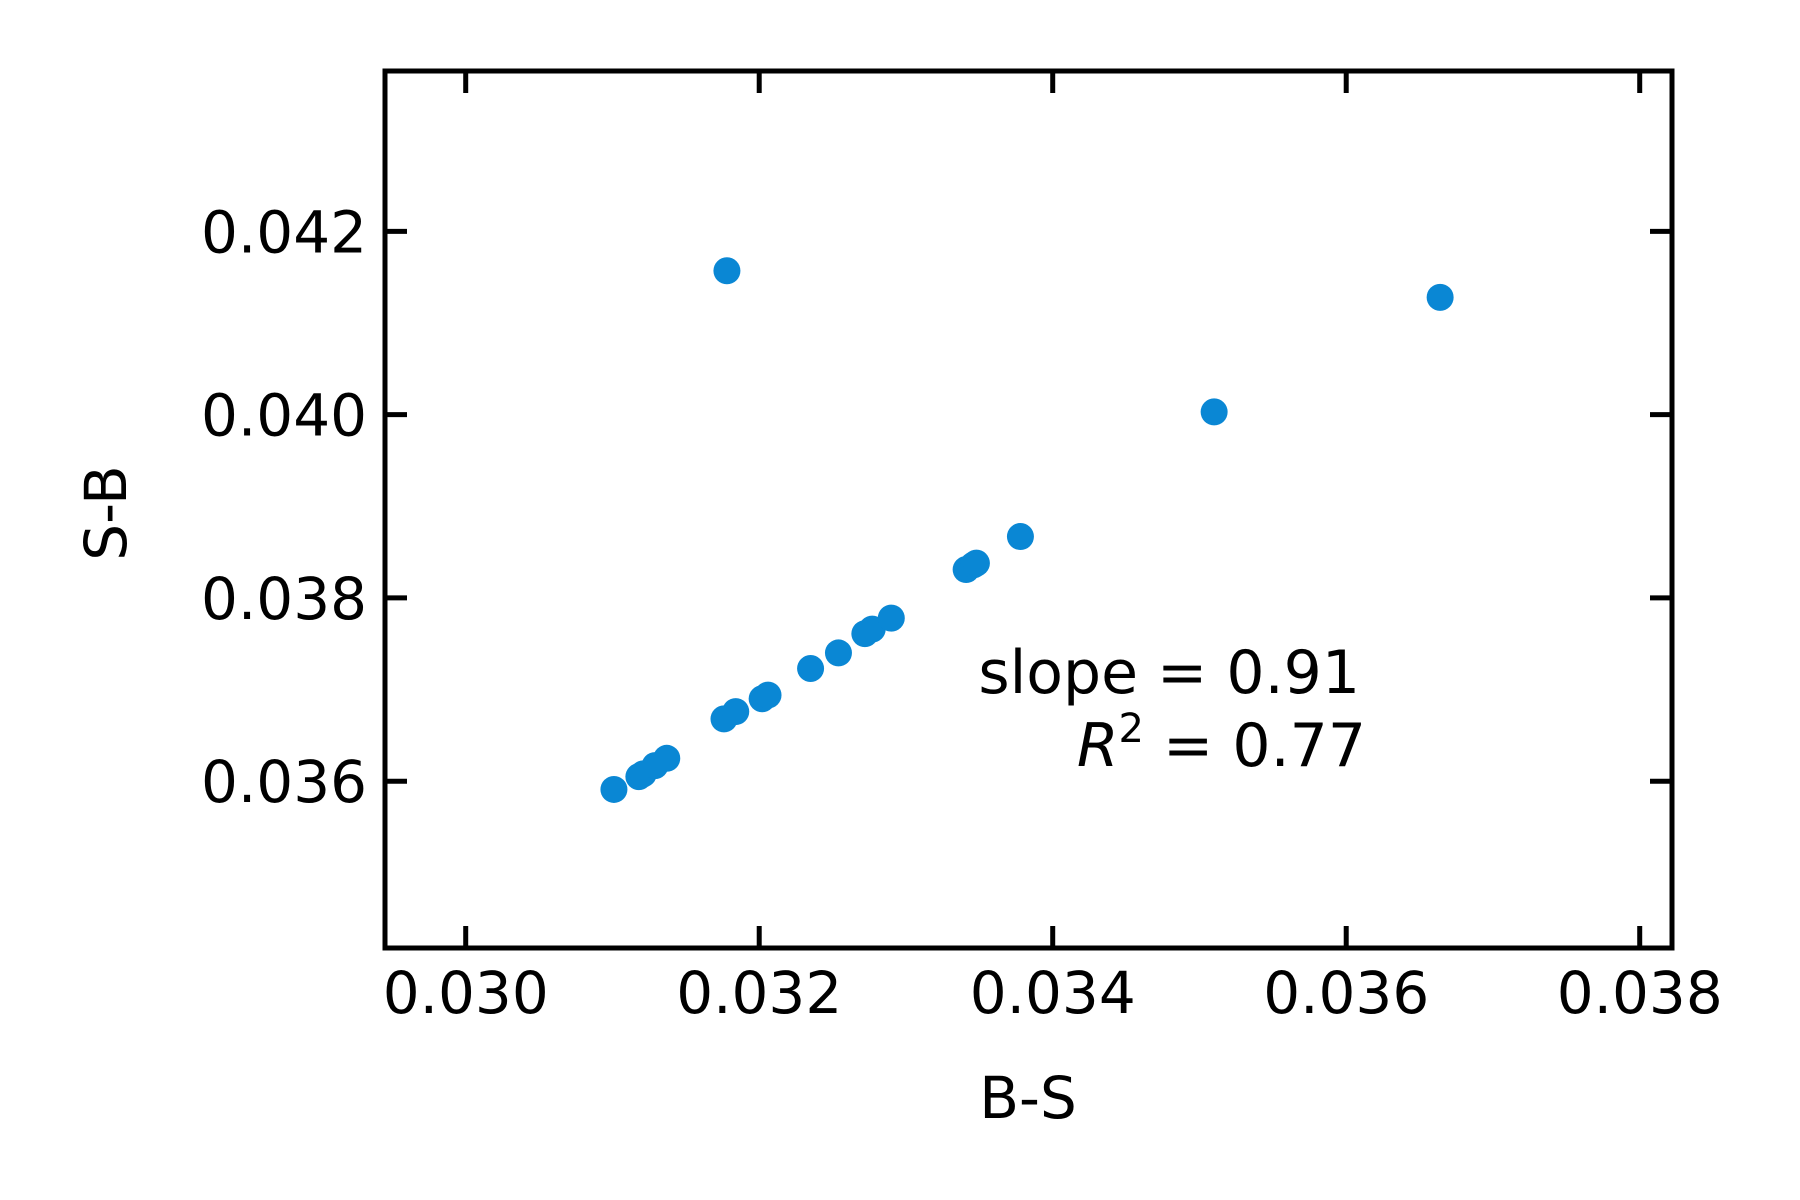 The height and width of the screenshot is (1200, 1800). I want to click on x-tick-label: 0.036, so click(1346, 993).